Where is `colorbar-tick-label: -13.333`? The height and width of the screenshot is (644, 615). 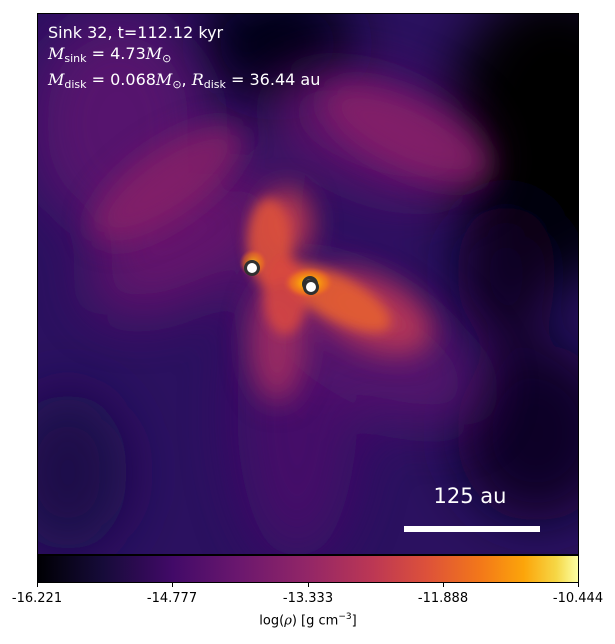
colorbar-tick-label: -13.333 is located at coordinates (308, 598).